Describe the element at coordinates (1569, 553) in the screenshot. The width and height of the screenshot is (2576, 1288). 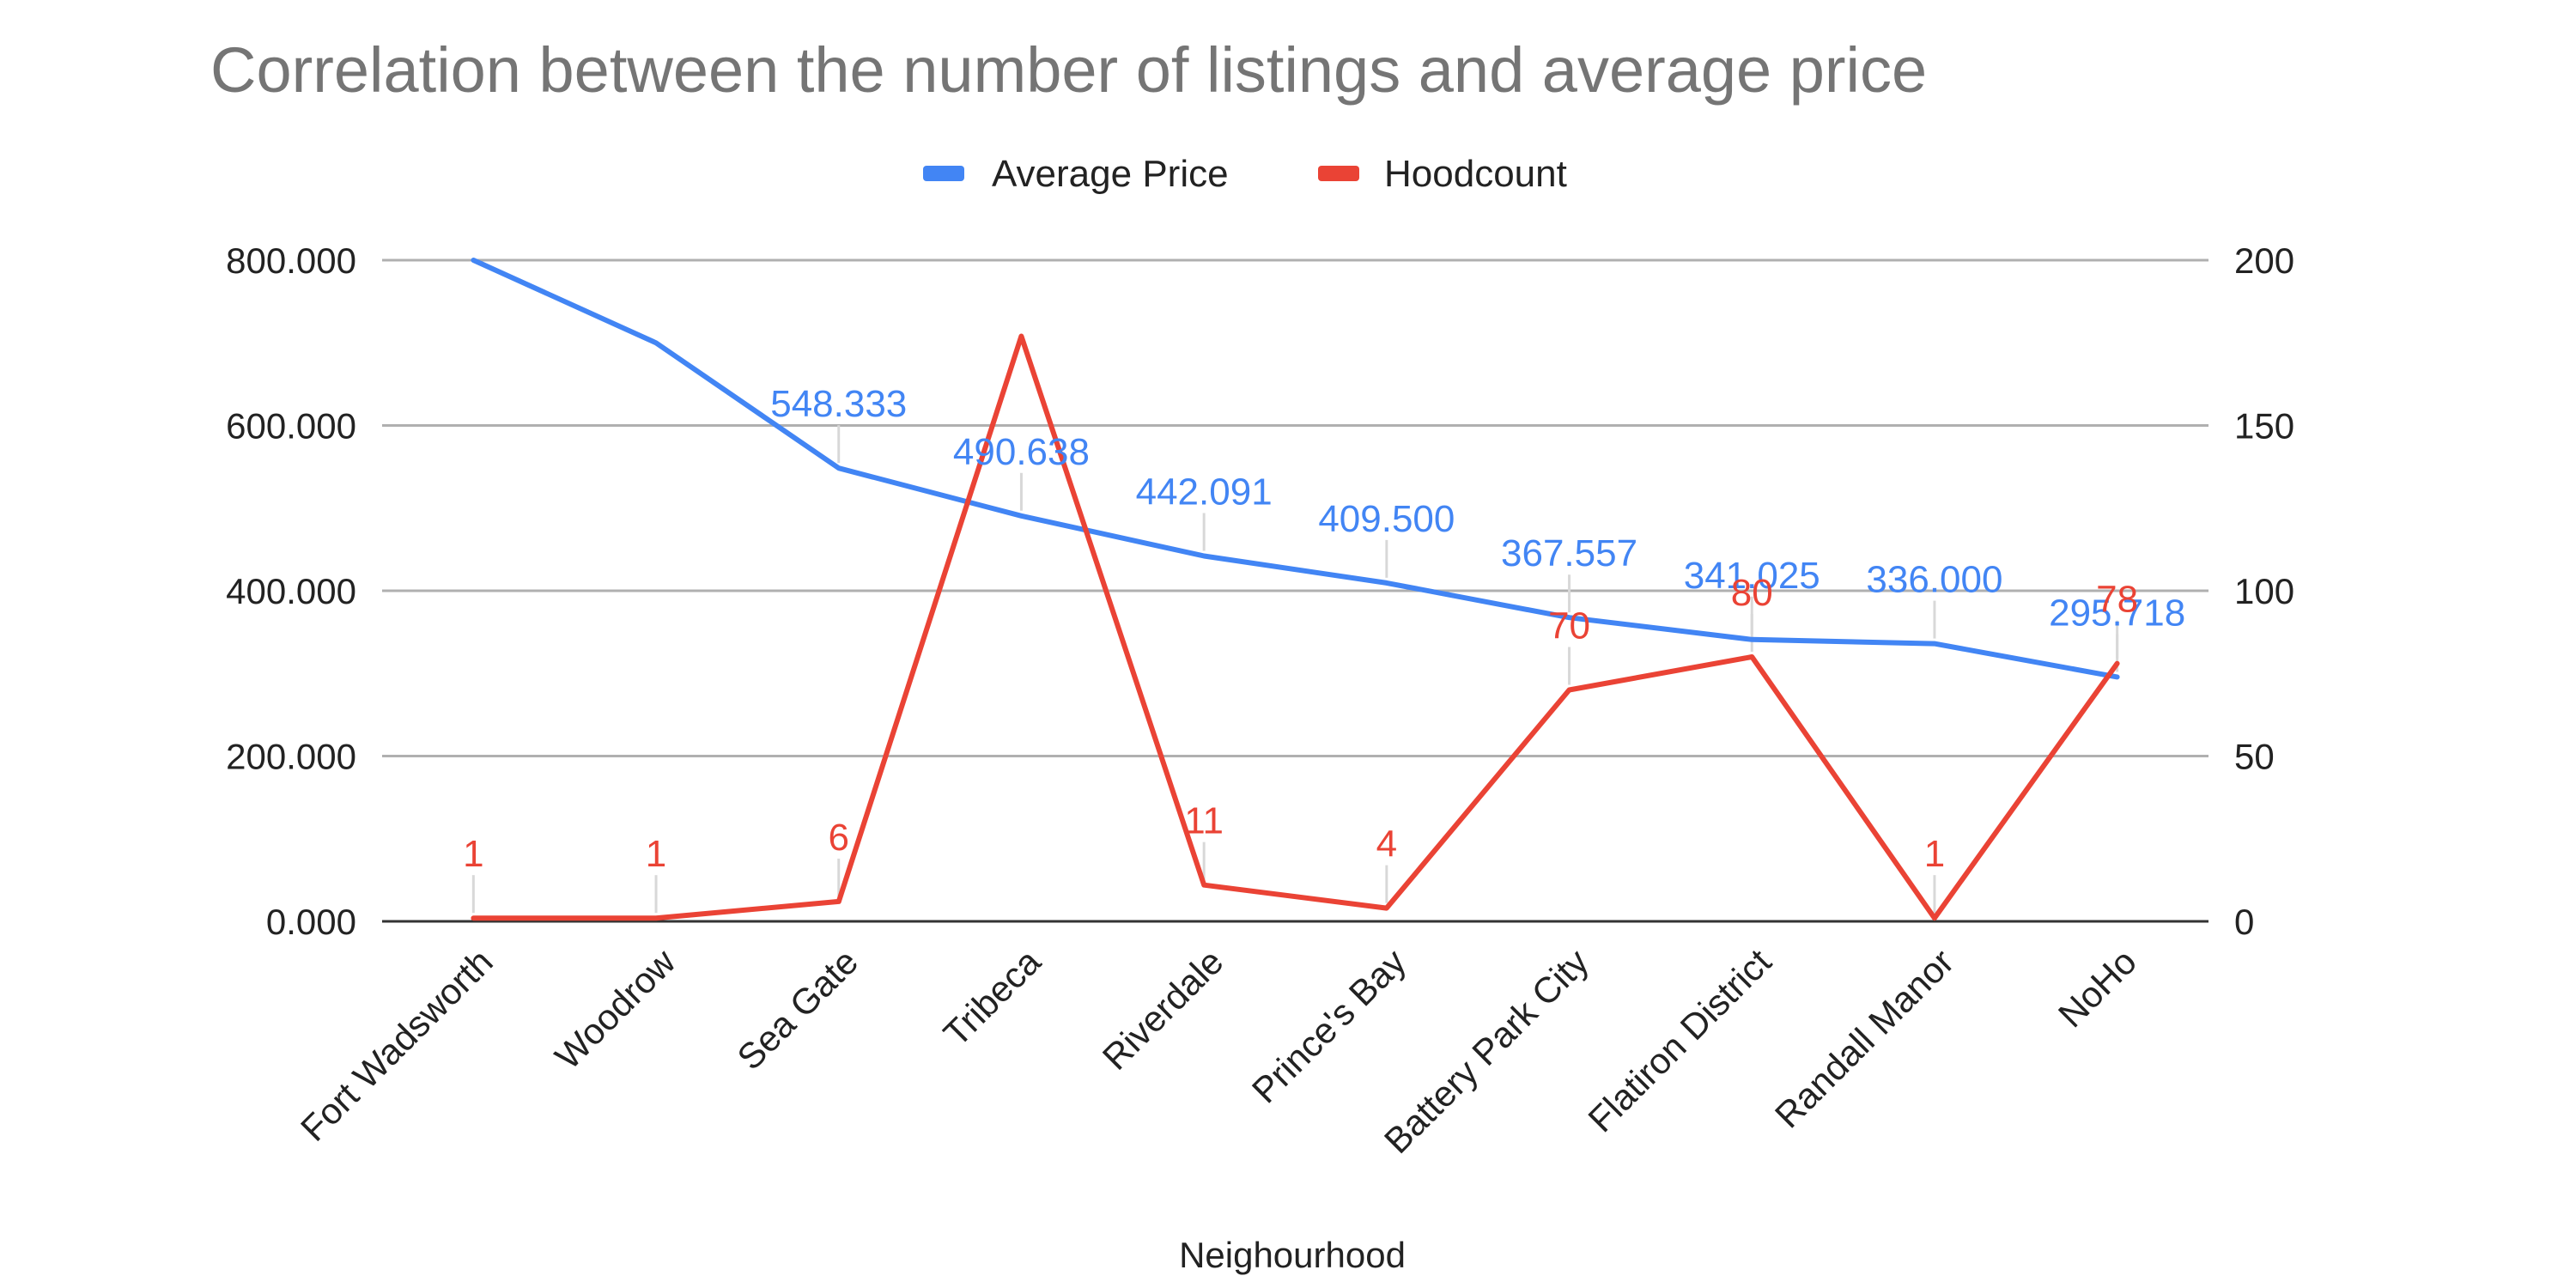
I see `data-label-average-price: 367.557` at that location.